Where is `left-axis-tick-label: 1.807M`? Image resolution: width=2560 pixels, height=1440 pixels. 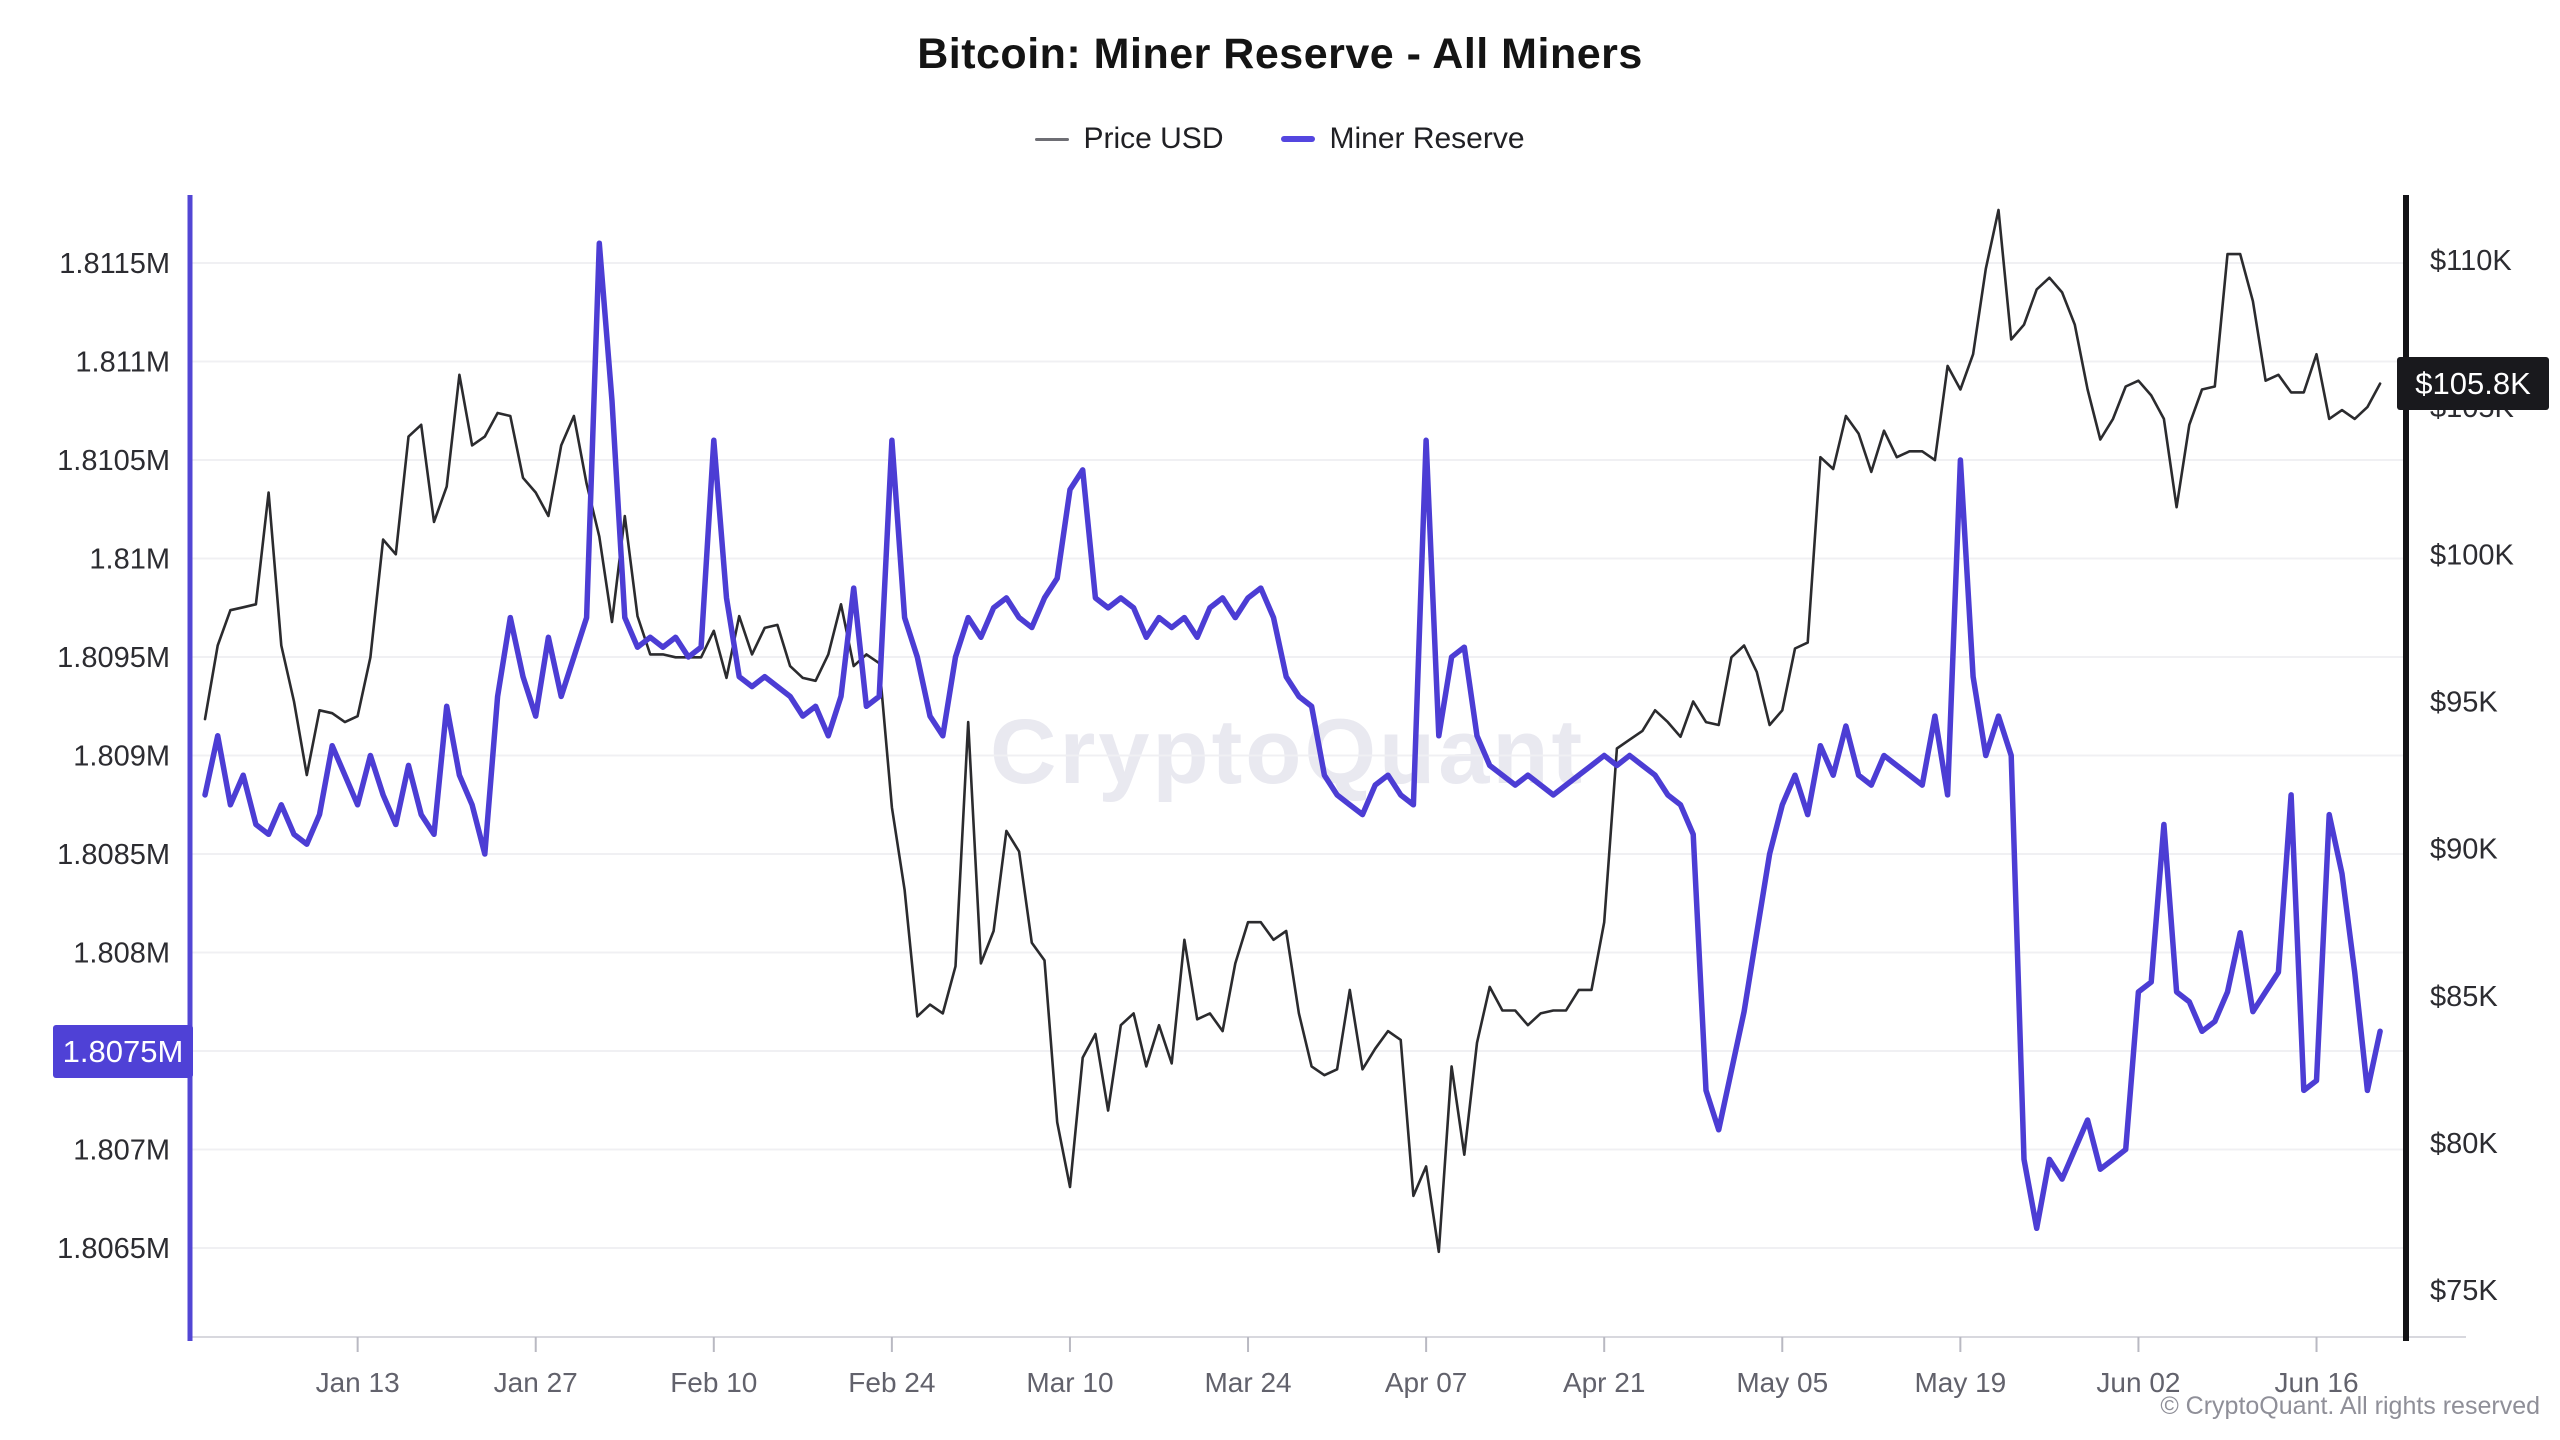 left-axis-tick-label: 1.807M is located at coordinates (121, 1151).